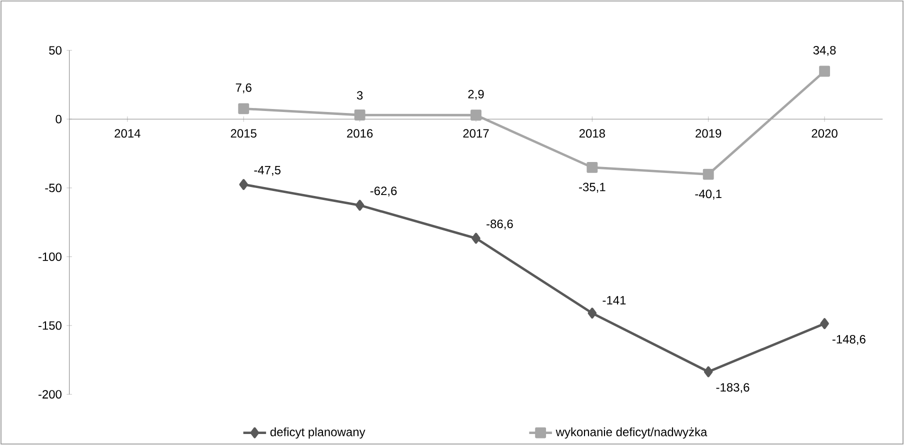  I want to click on data-label: -183,6, so click(733, 388).